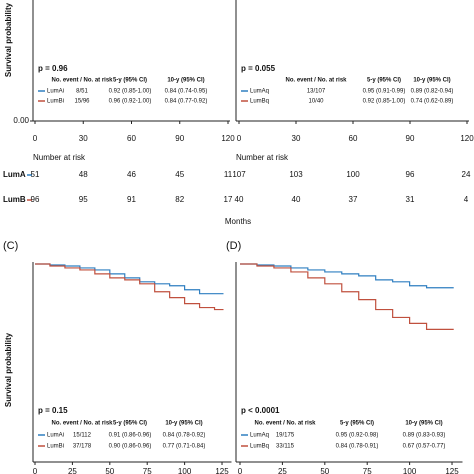 This screenshot has height=474, width=474. Describe the element at coordinates (228, 174) in the screenshot. I see `risk-count: 11` at that location.